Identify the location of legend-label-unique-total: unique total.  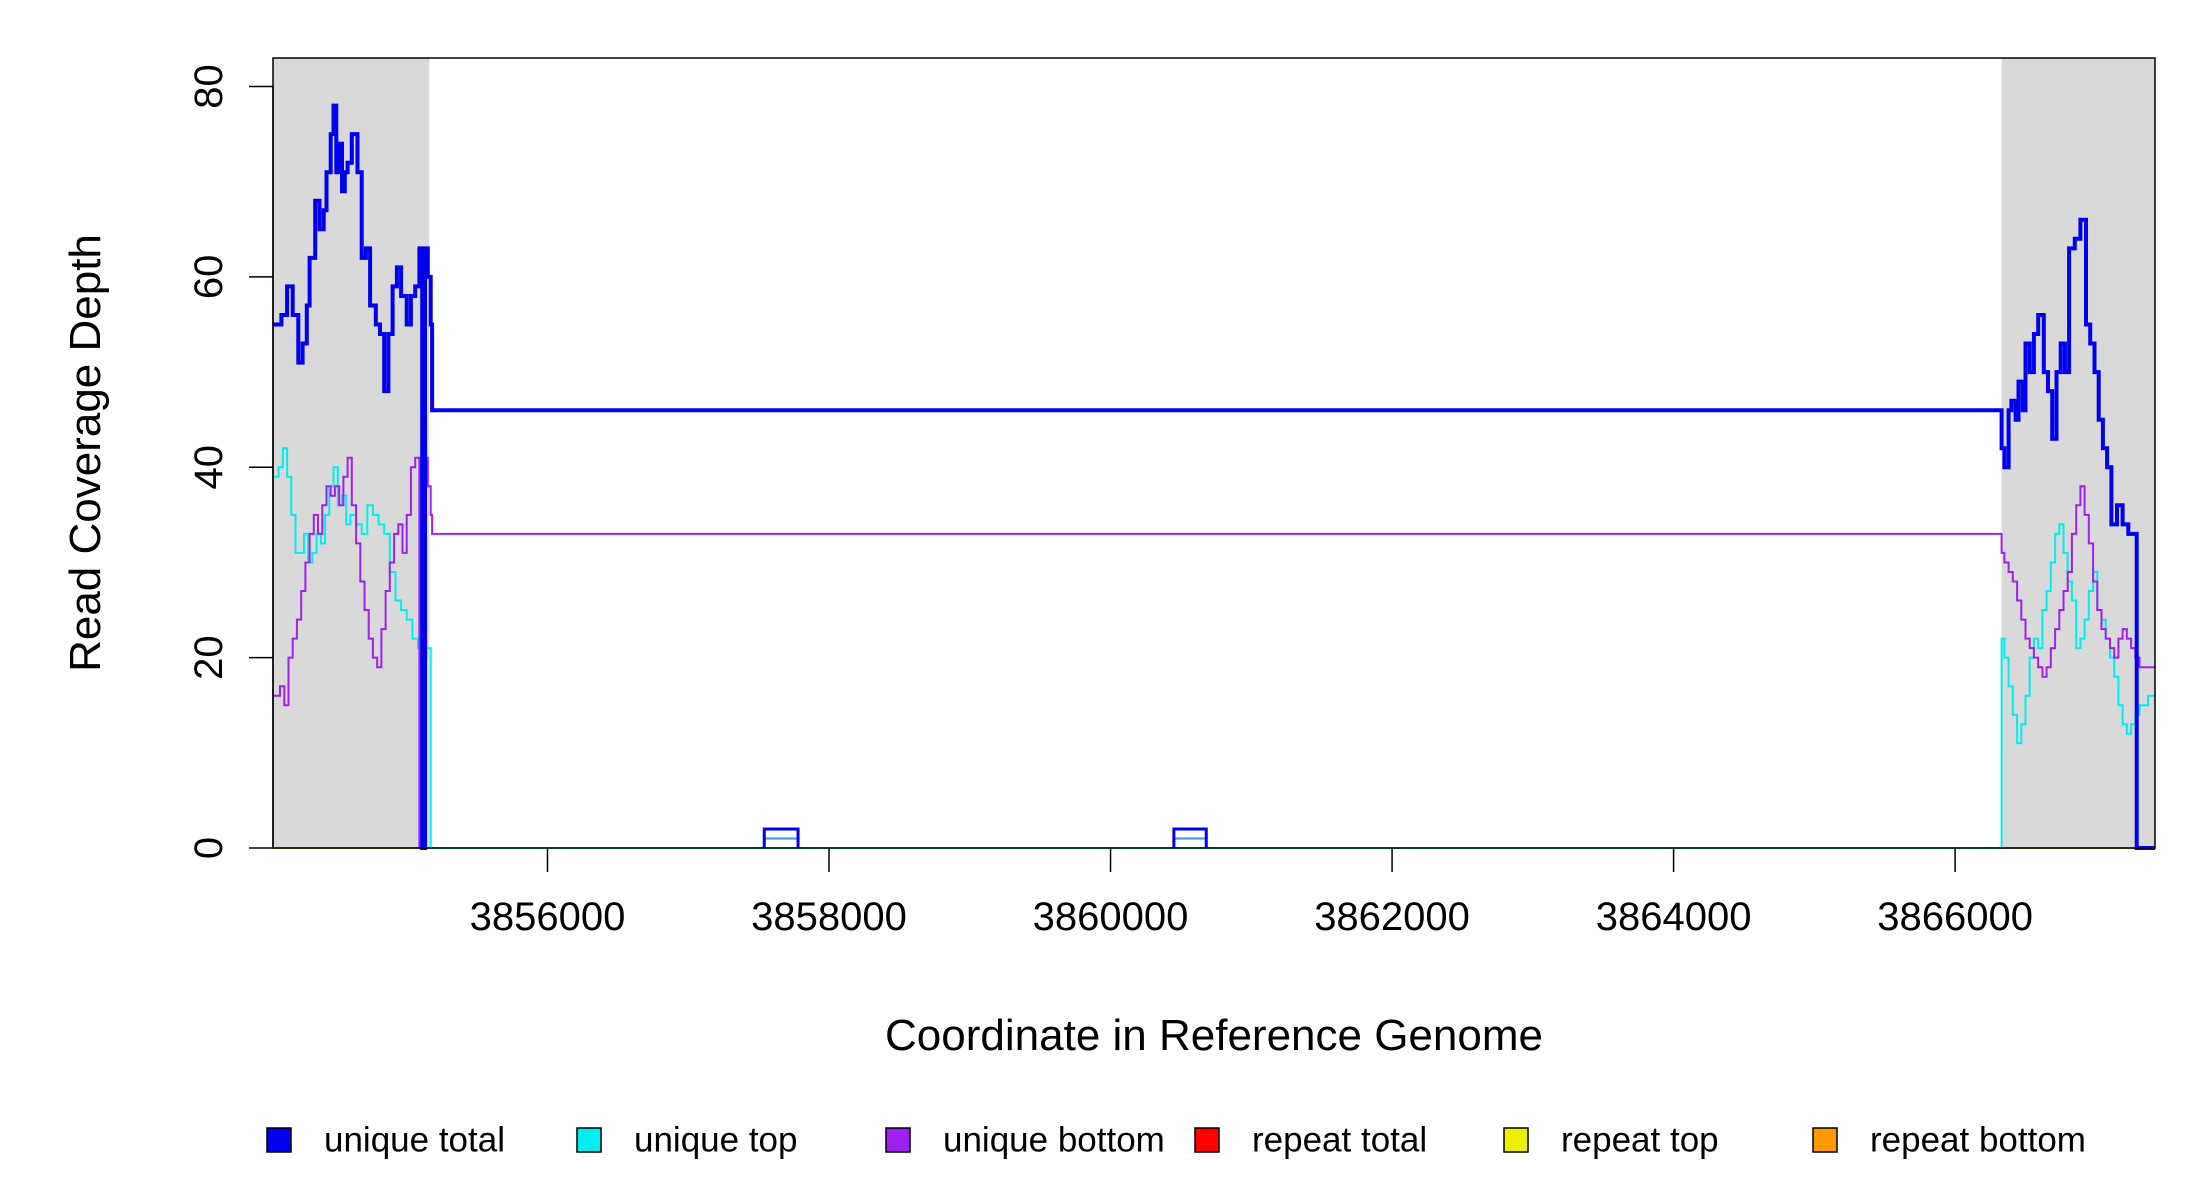
(414, 1140).